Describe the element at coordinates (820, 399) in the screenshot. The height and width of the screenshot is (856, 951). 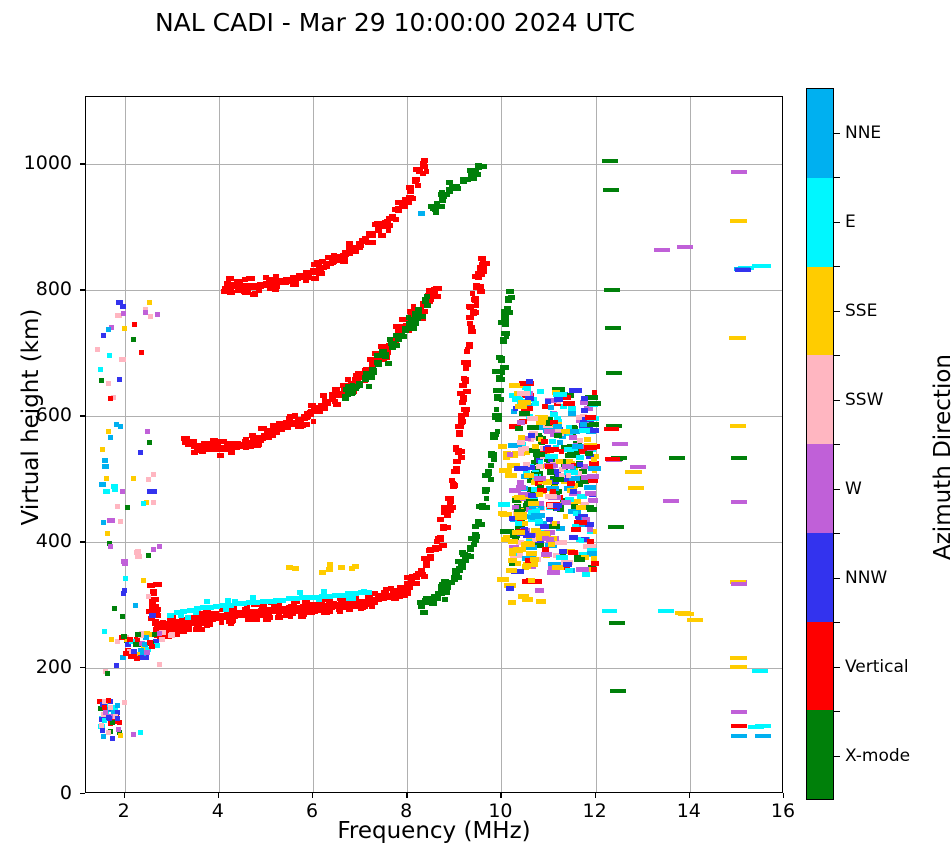
I see `colorbar-segment-ssw` at that location.